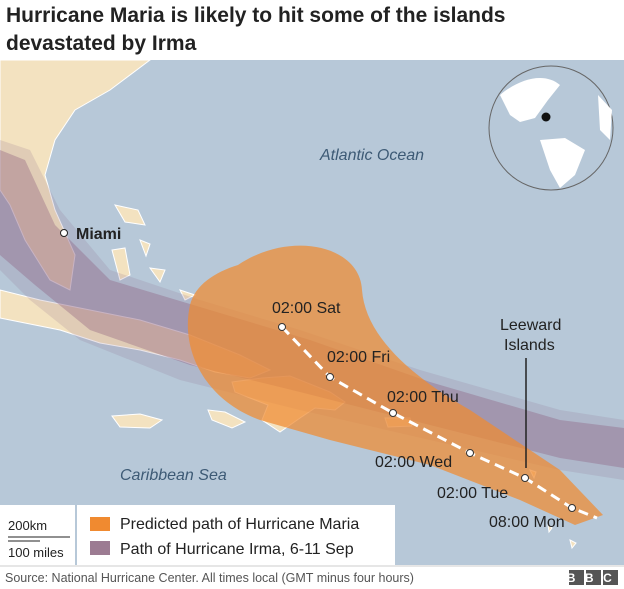  What do you see at coordinates (530, 325) in the screenshot?
I see `region-label: Leeward` at bounding box center [530, 325].